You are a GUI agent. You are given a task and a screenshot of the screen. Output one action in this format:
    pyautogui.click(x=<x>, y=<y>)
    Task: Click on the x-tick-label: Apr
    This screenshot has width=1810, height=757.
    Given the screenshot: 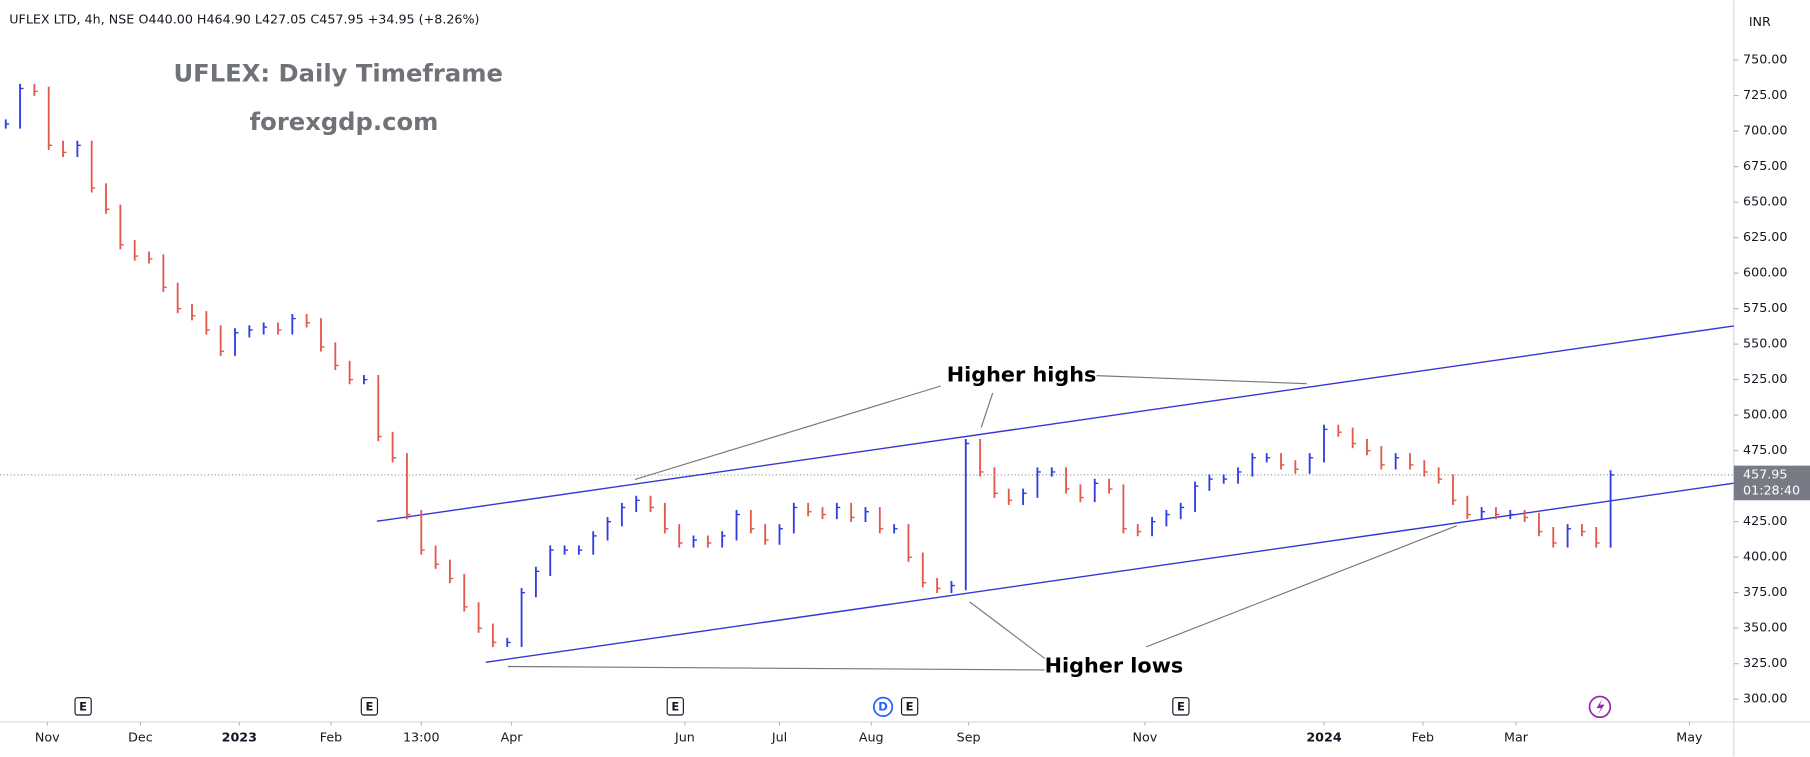 What is the action you would take?
    pyautogui.click(x=512, y=737)
    